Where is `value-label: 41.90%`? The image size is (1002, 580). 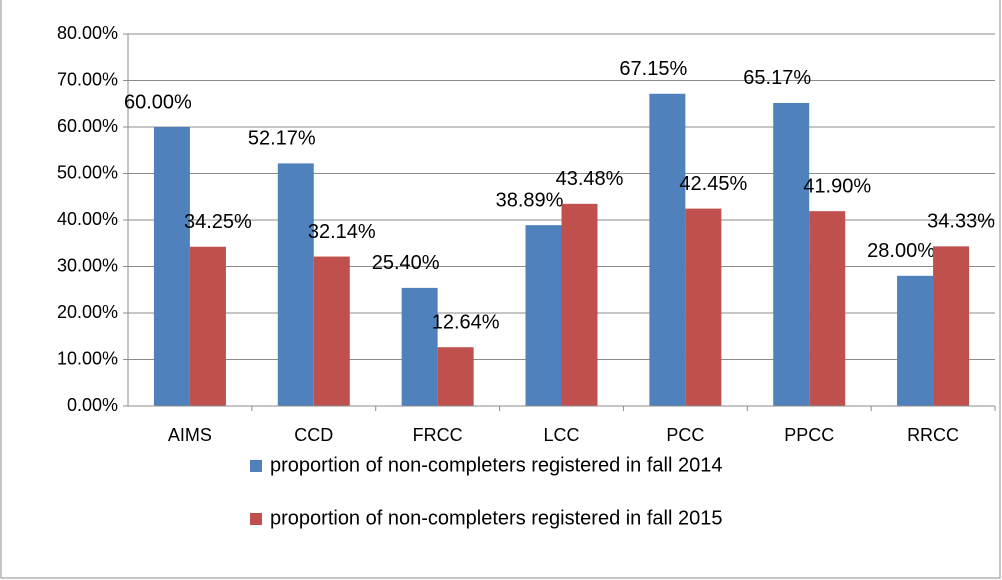 value-label: 41.90% is located at coordinates (837, 186).